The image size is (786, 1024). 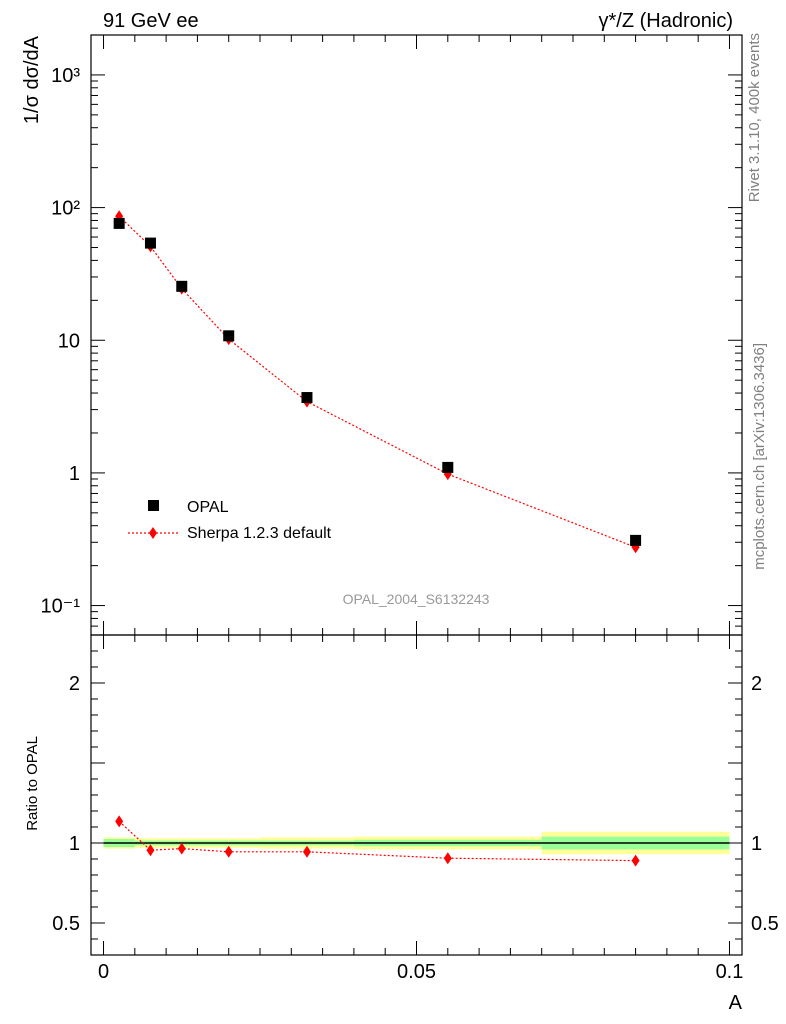 I want to click on y-tick-label: 1, so click(x=74, y=474).